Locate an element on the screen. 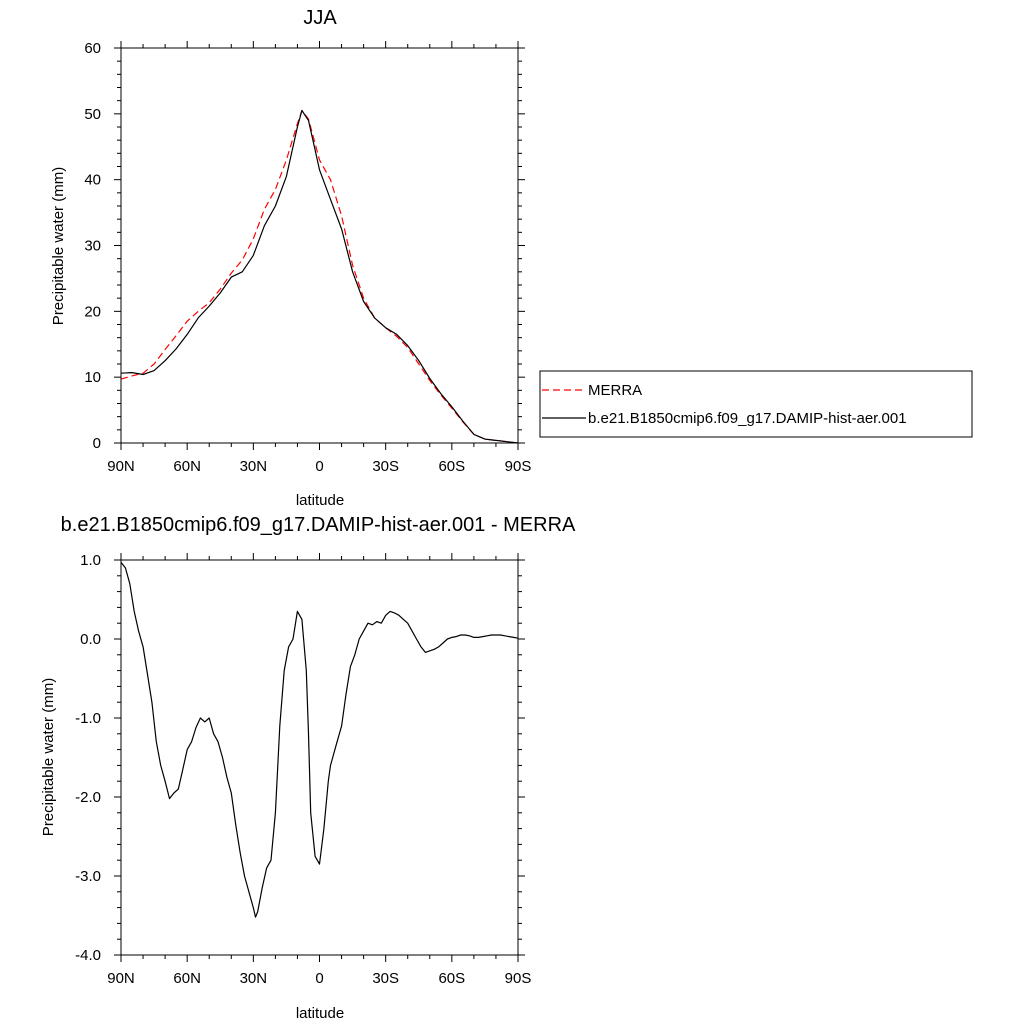 The image size is (1024, 1024). series-line-merra is located at coordinates (319, 276).